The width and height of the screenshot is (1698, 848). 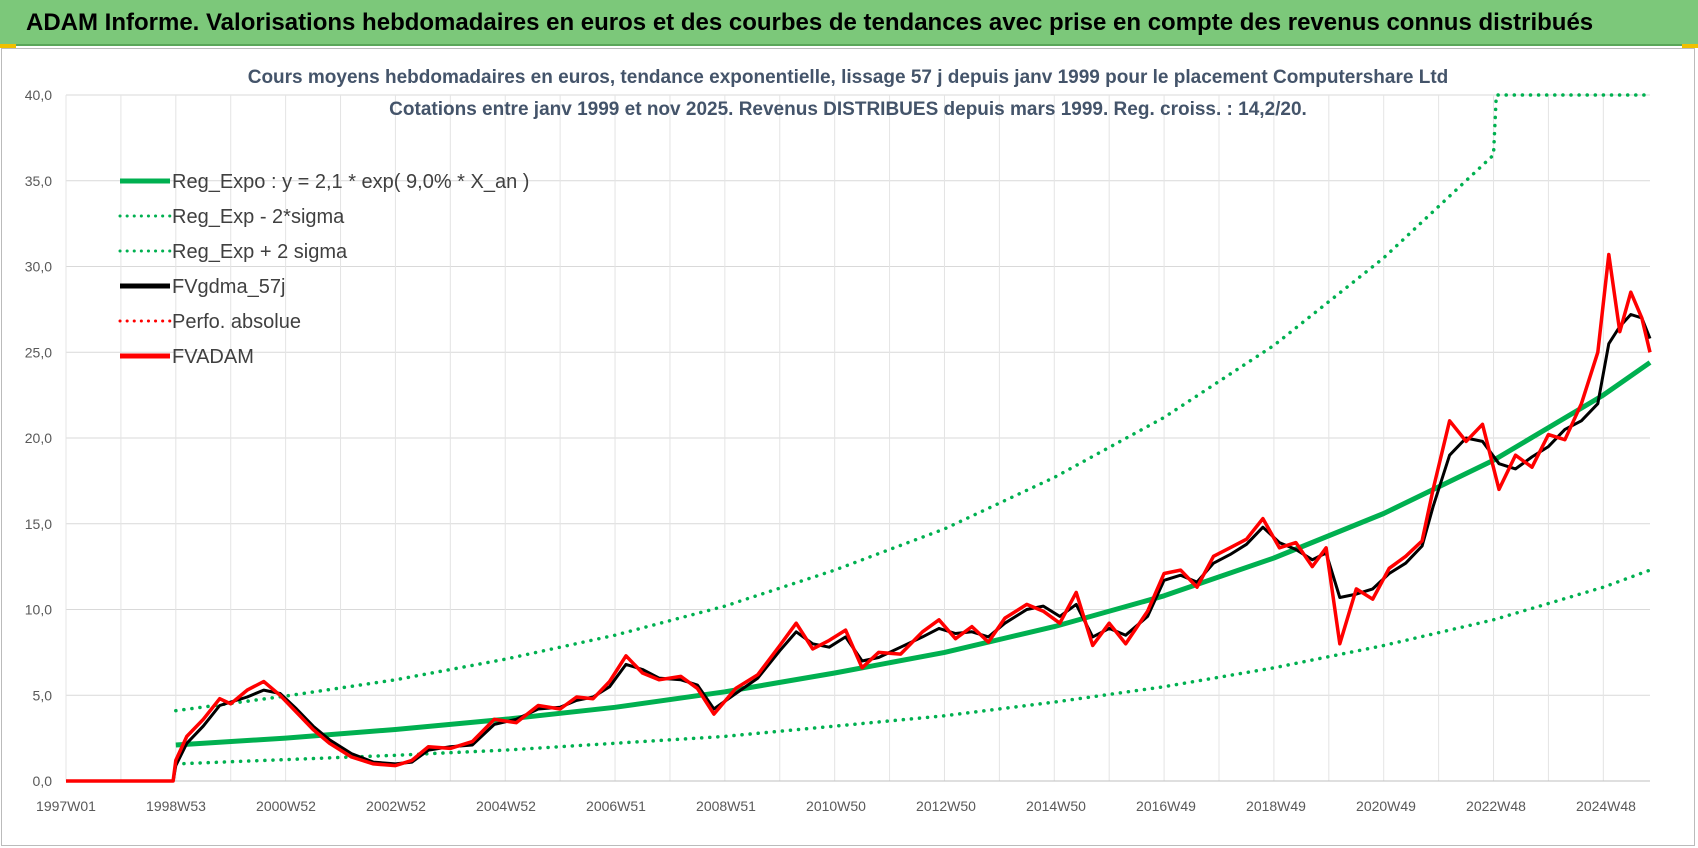 I want to click on x-tick-label: 1998W53, so click(x=176, y=806).